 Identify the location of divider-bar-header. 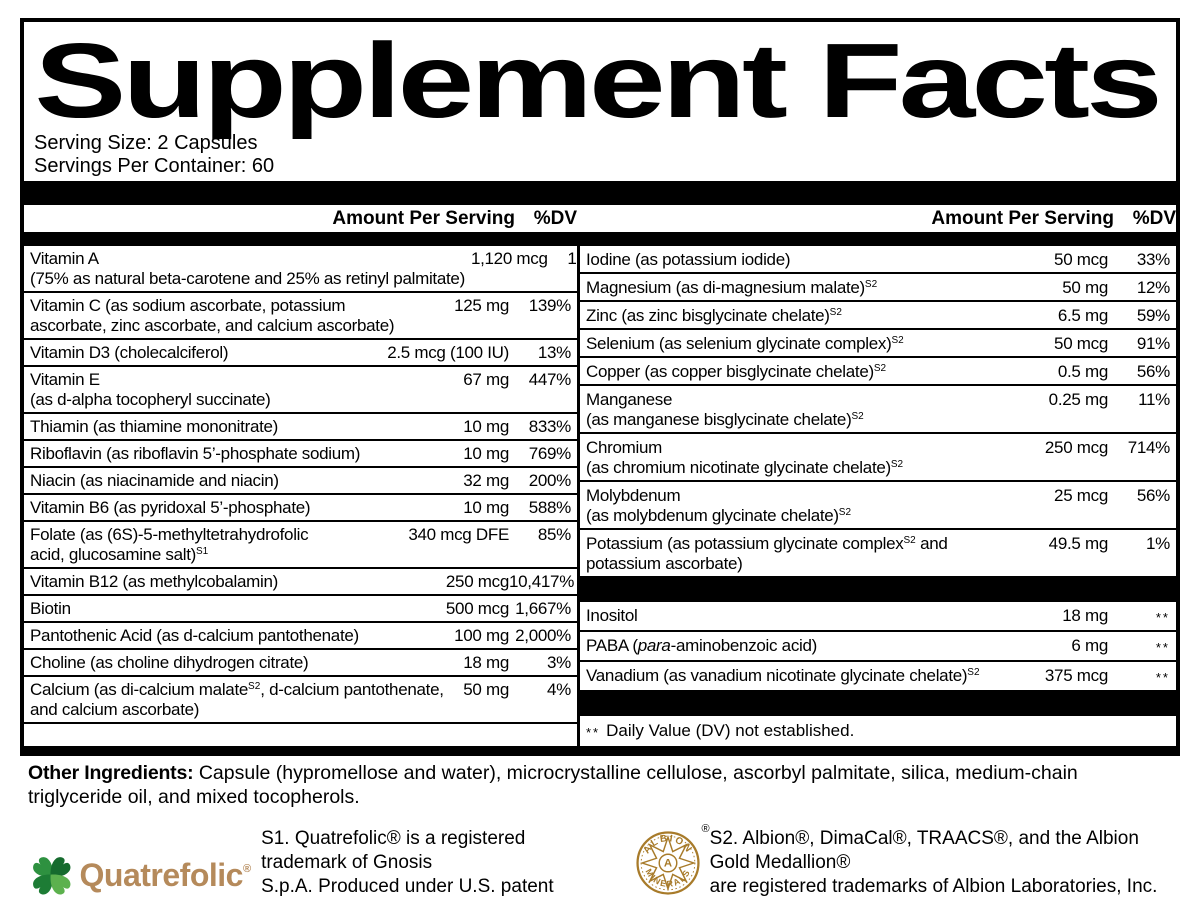
(600, 239).